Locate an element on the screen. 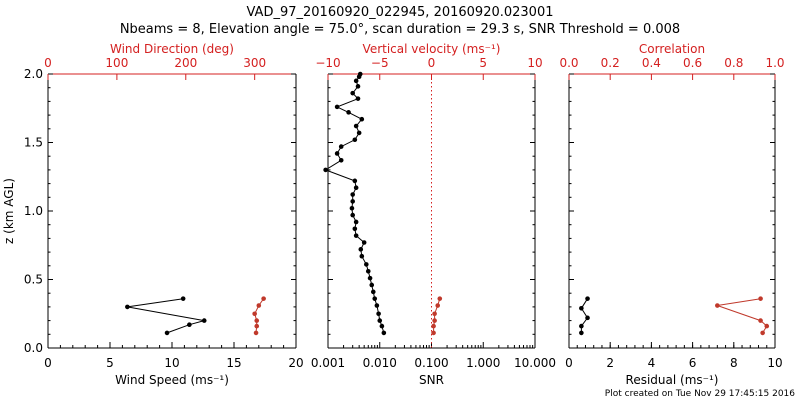 The image size is (800, 400). top-x-tick-label: 1.0 is located at coordinates (774, 63).